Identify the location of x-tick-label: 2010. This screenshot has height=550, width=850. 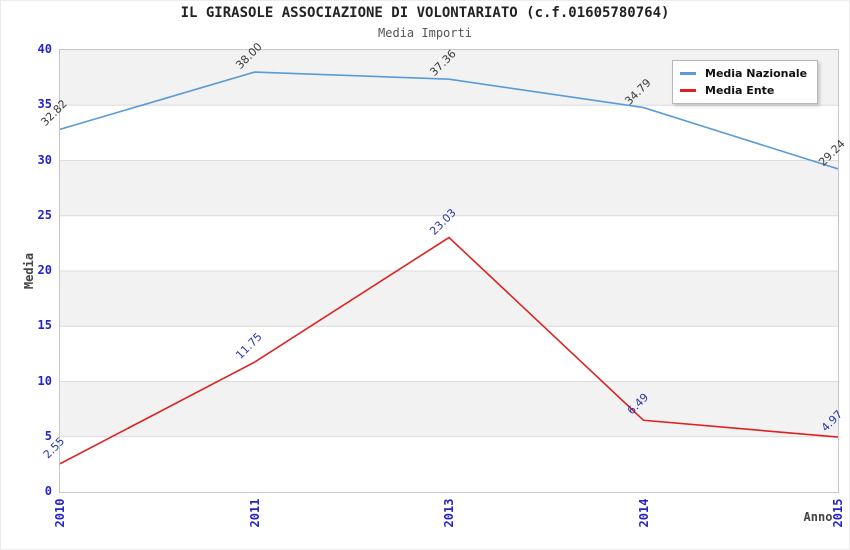
(60, 513).